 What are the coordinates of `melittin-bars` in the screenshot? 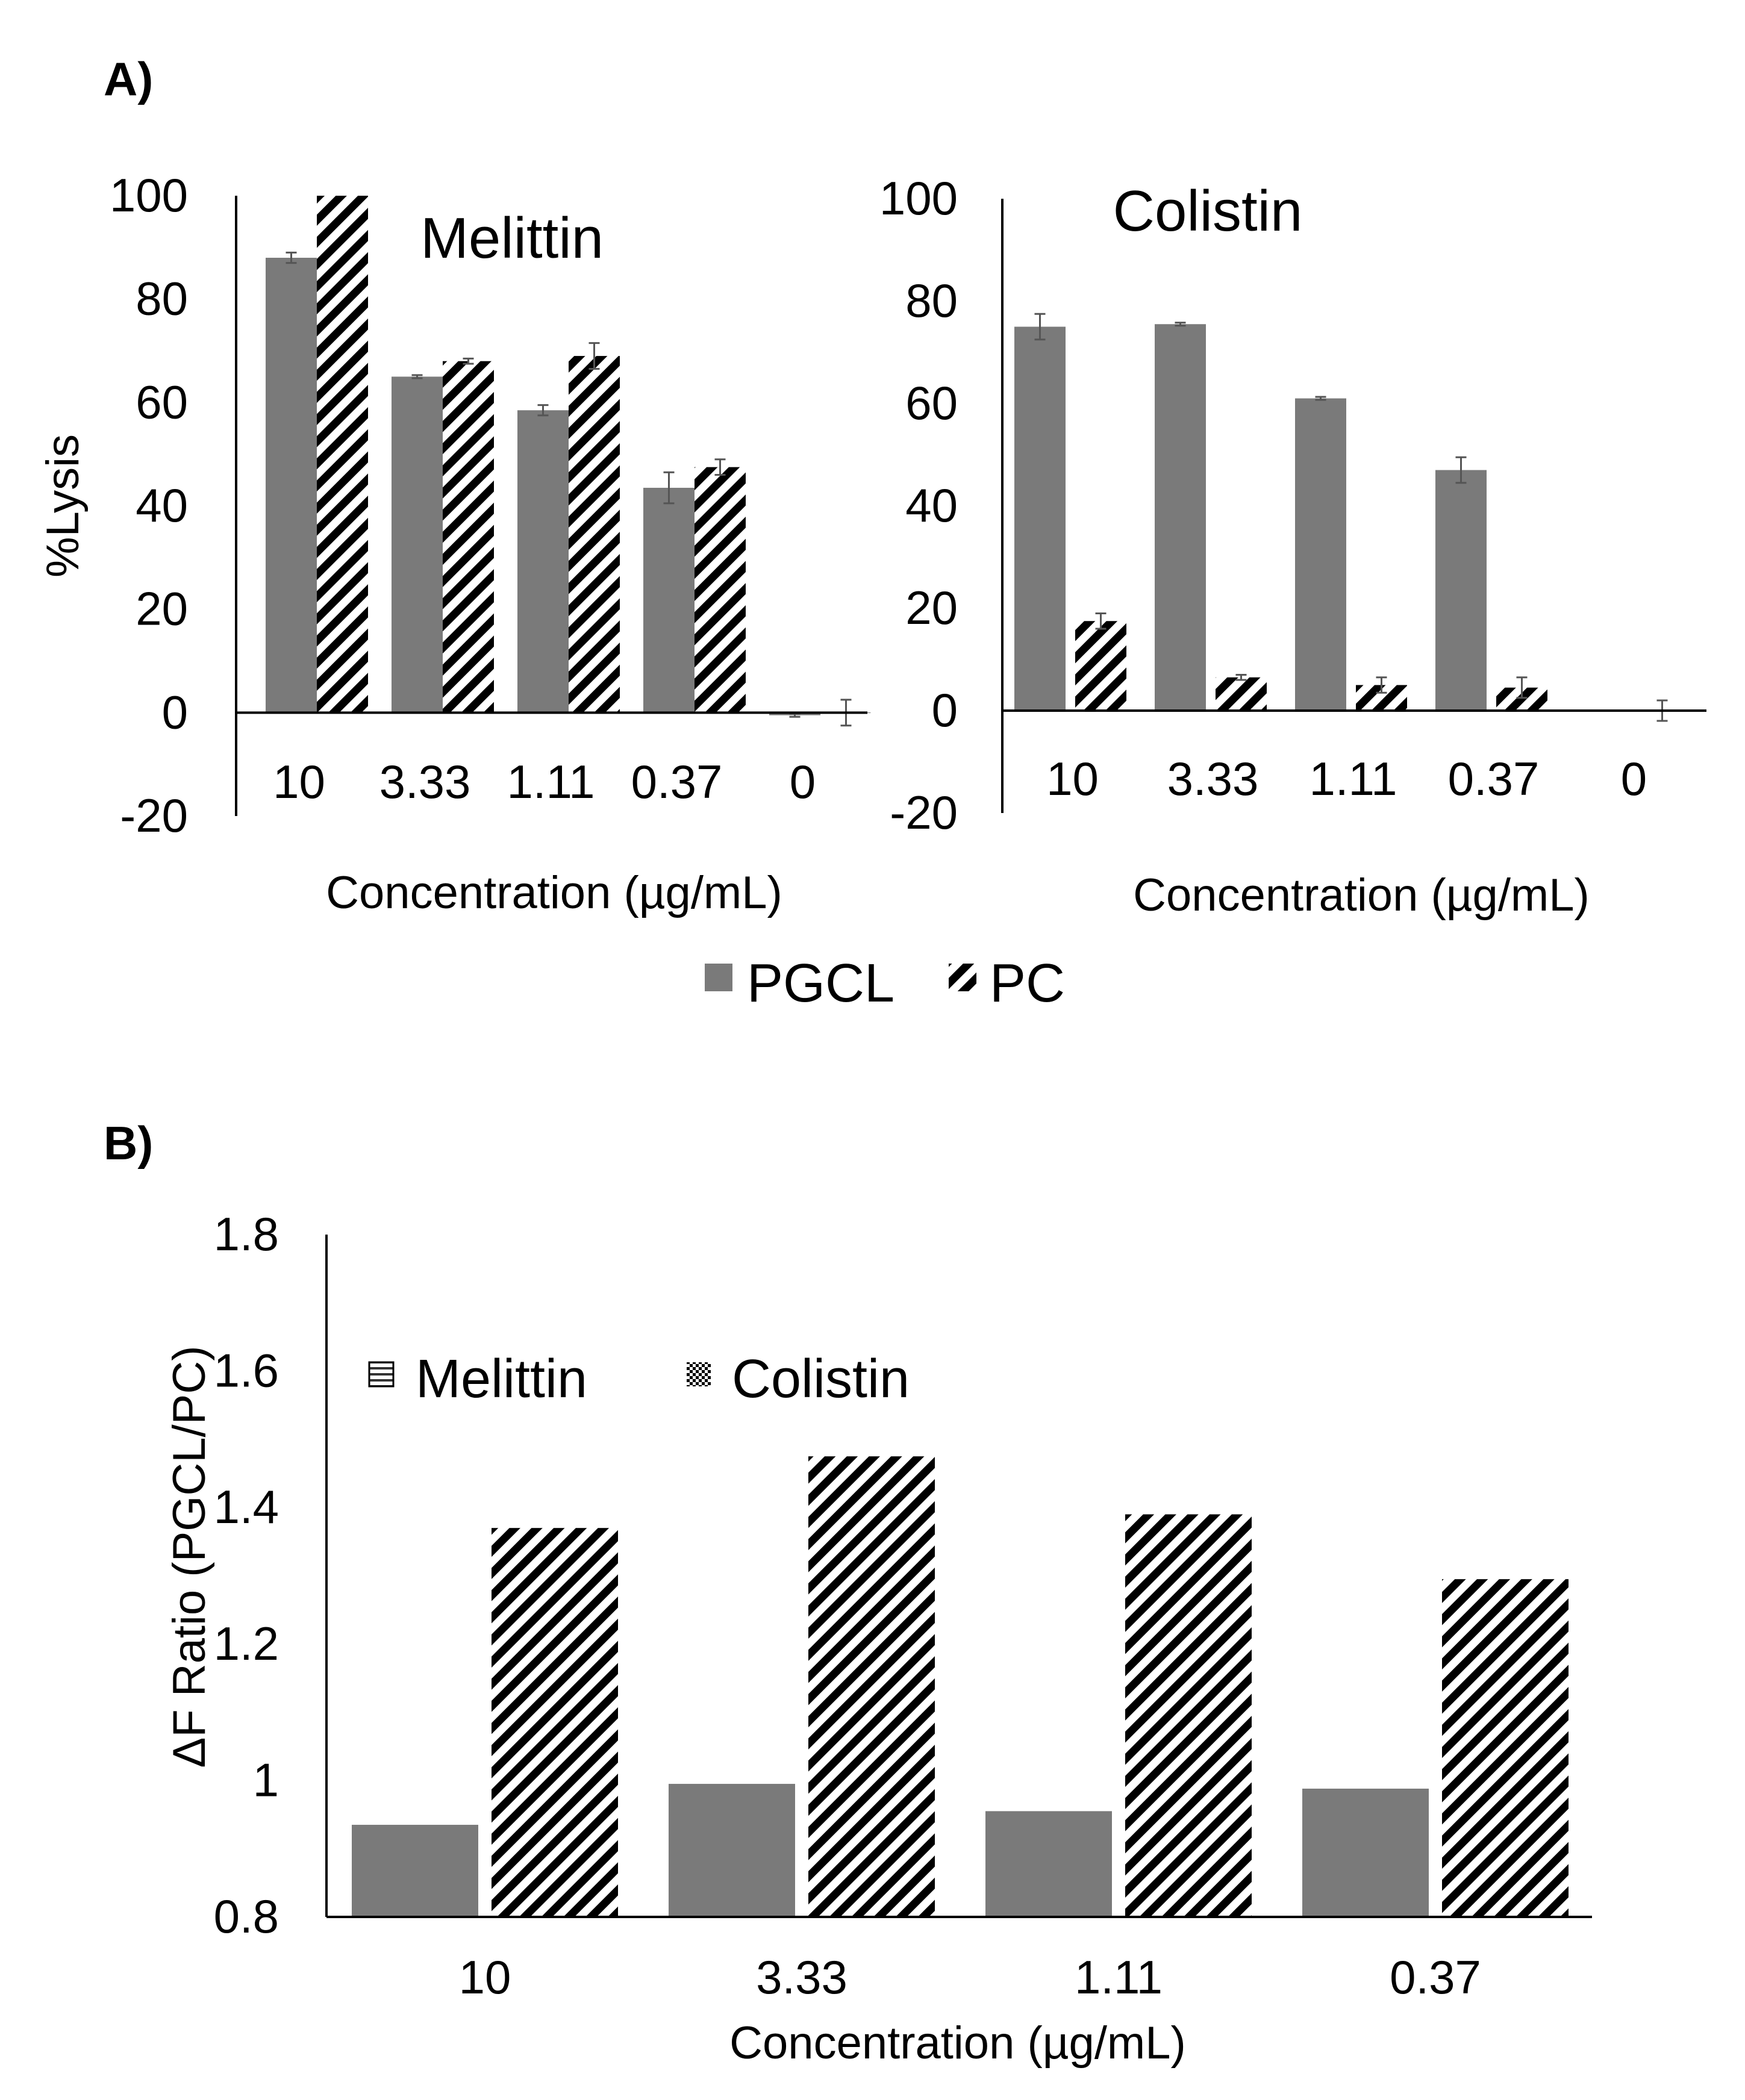 It's located at (569, 455).